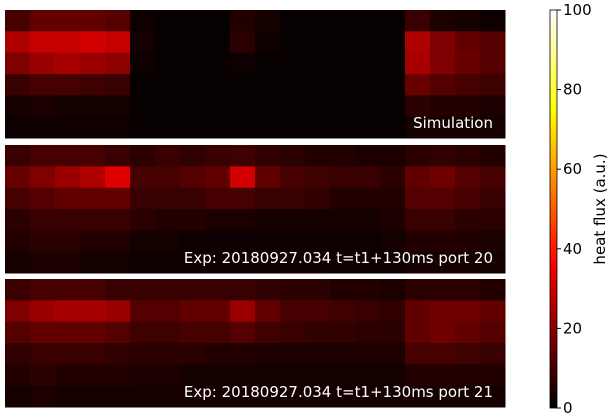  Describe the element at coordinates (572, 90) in the screenshot. I see `colorbar-tick-label: 80` at that location.